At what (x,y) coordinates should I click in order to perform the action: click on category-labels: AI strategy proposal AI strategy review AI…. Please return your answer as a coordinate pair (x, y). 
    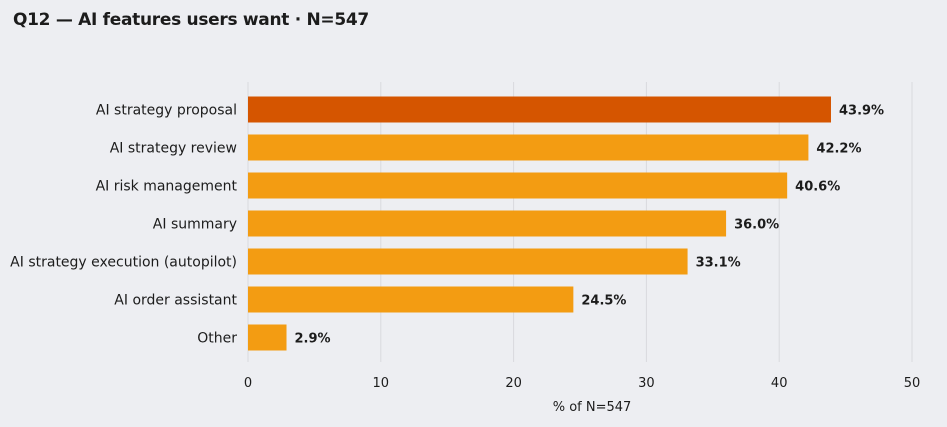
    Looking at the image, I should click on (123, 225).